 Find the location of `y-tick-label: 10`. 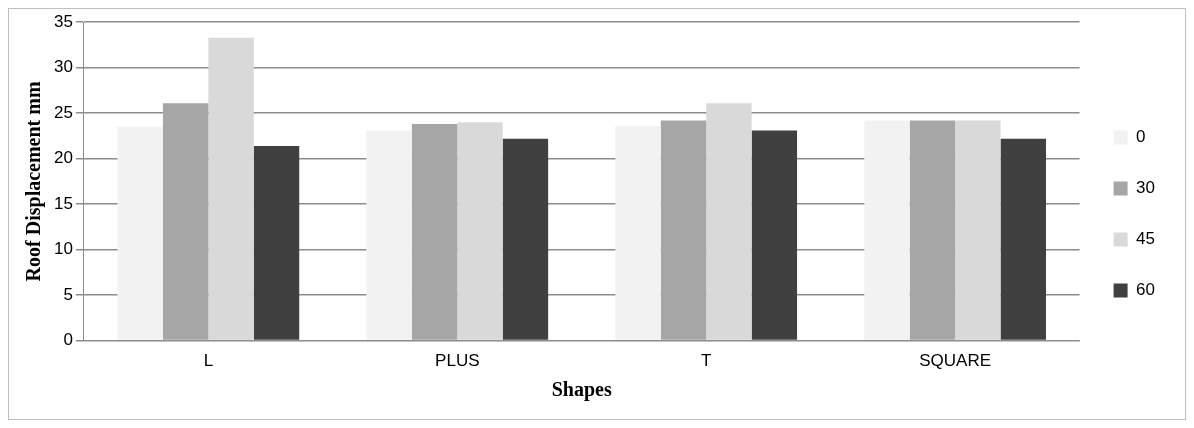

y-tick-label: 10 is located at coordinates (63, 249).